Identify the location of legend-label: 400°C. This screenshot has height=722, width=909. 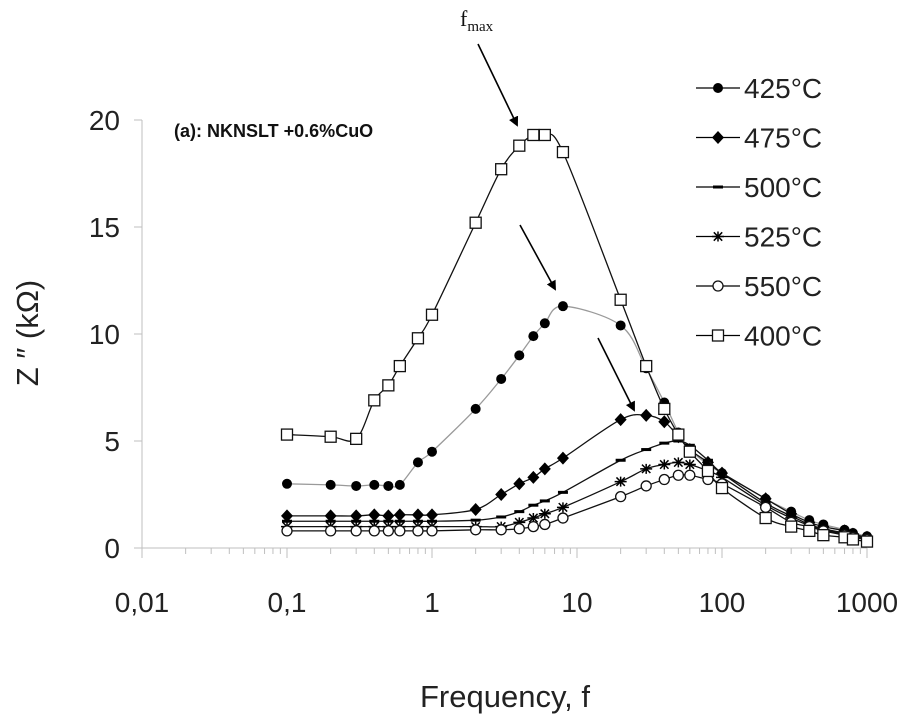
(783, 336).